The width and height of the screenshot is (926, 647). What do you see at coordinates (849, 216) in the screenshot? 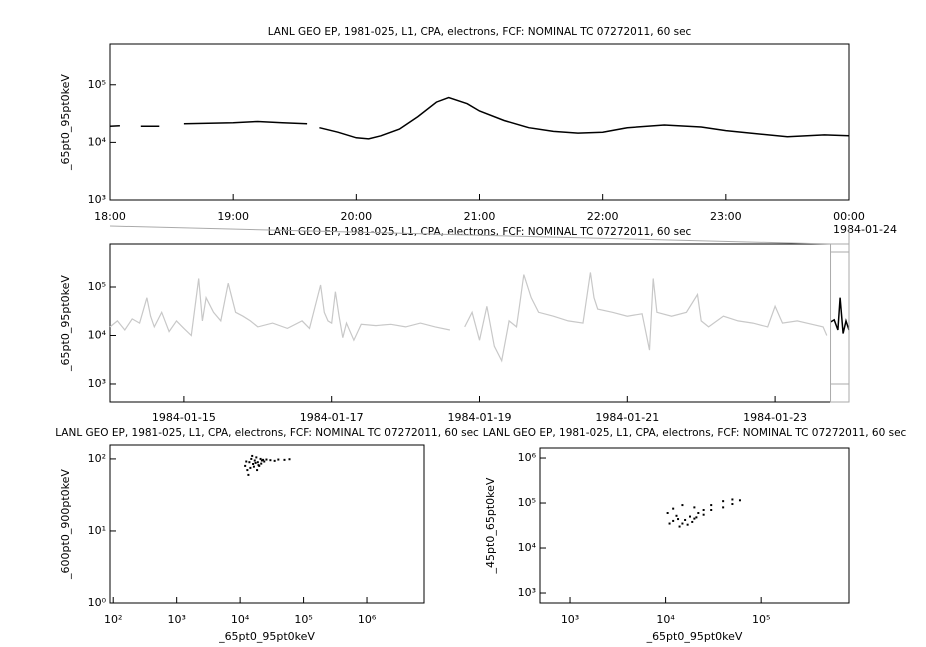
I see `x-tick-label: 00:00` at bounding box center [849, 216].